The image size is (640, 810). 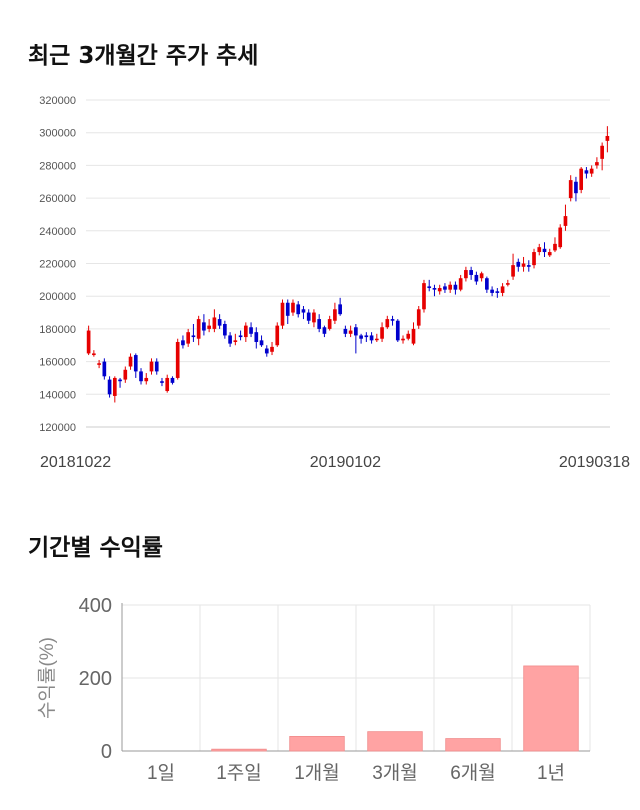 What do you see at coordinates (57, 166) in the screenshot?
I see `y-tick-label: 280000` at bounding box center [57, 166].